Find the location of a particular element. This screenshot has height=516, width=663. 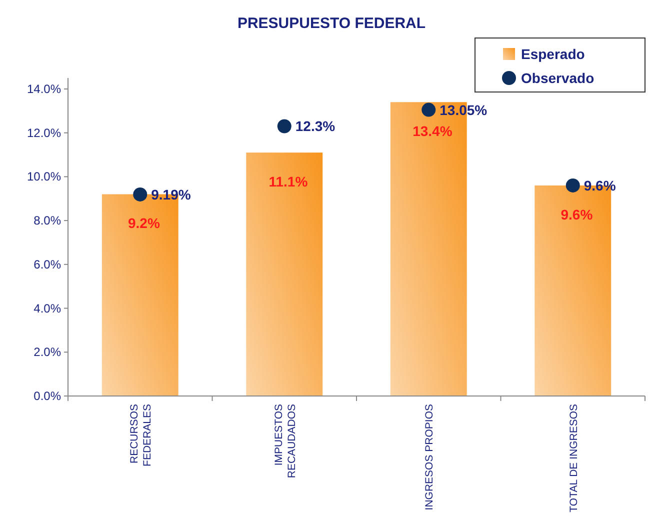

x-tick-label: RECURSOS FEDERALES is located at coordinates (141, 435).